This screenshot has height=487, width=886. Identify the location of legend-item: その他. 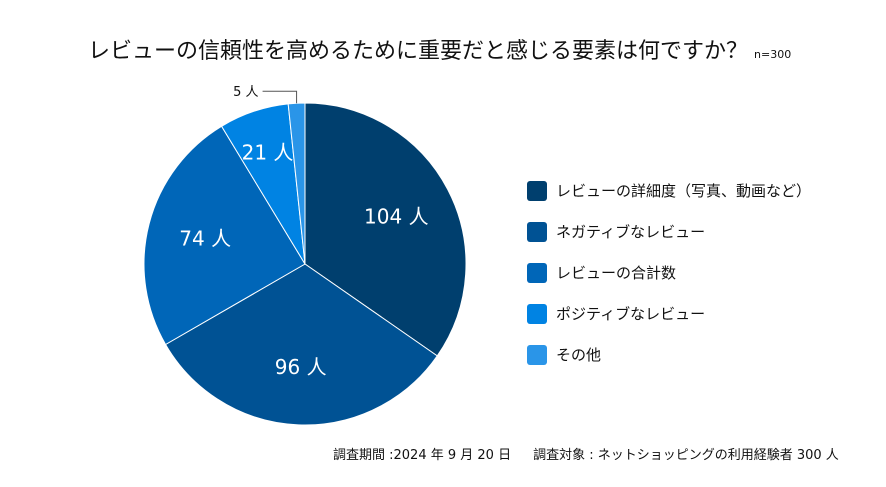
(669, 354).